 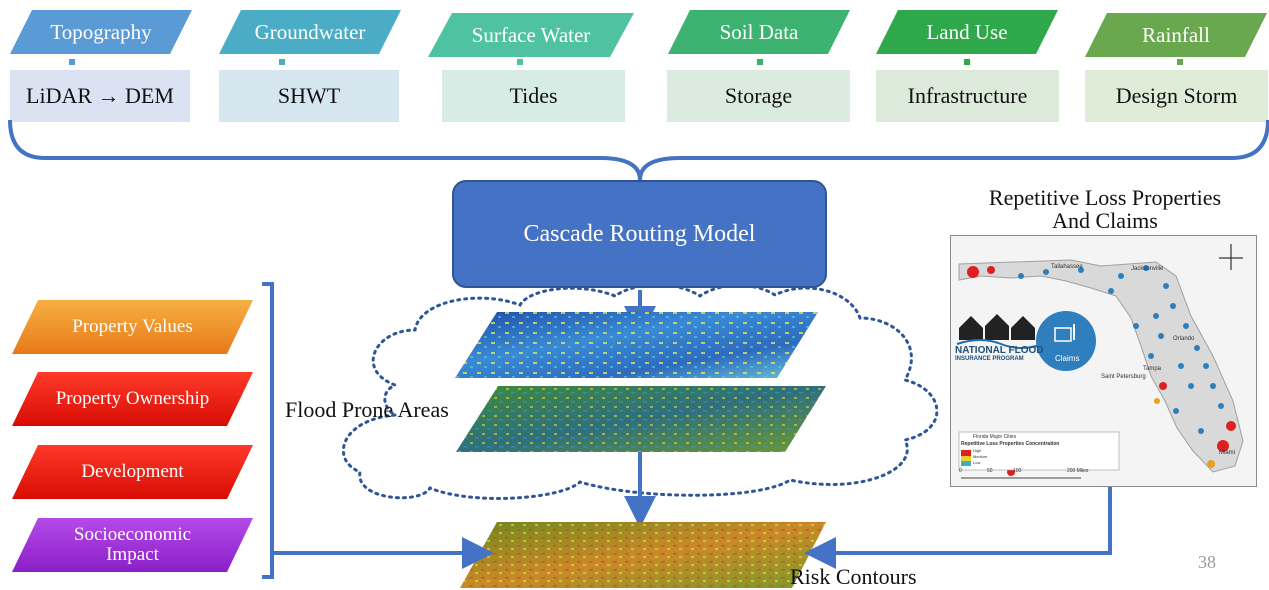 I want to click on input-surface-water: Surface Water, so click(x=531, y=35).